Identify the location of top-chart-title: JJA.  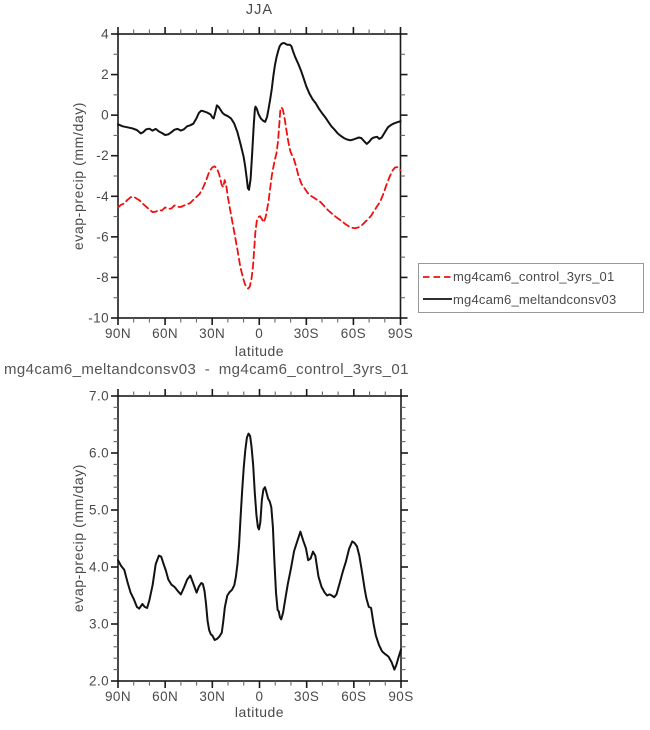
(259, 10).